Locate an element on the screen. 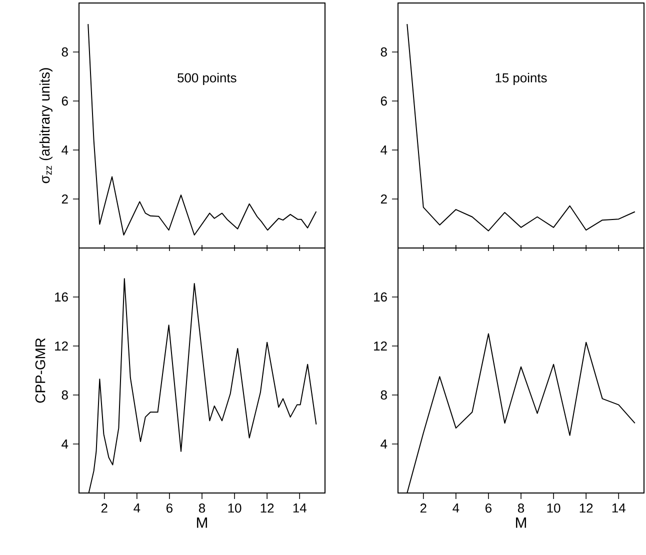  annotation: 15 points is located at coordinates (521, 78).